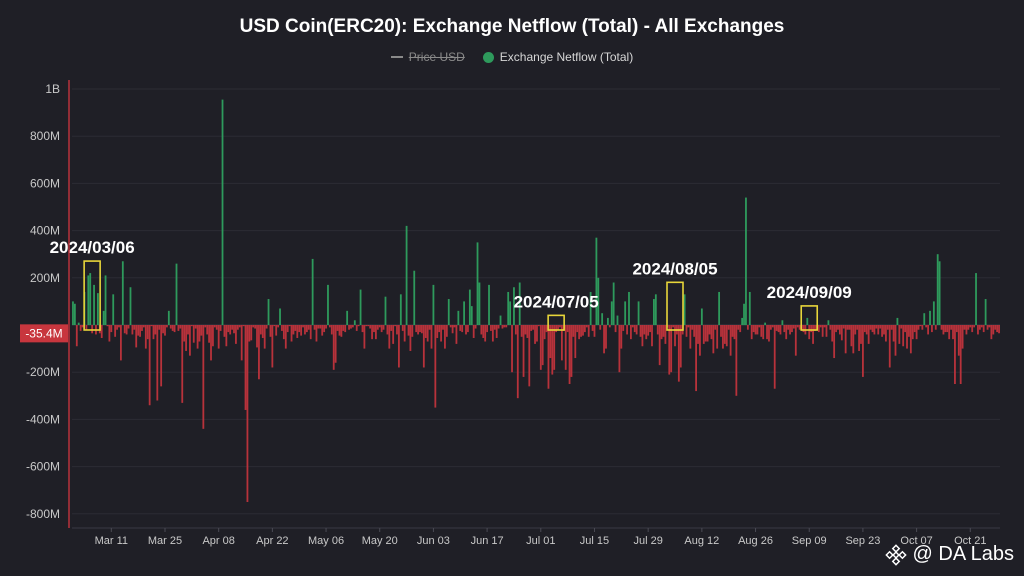 The image size is (1024, 576). Describe the element at coordinates (557, 57) in the screenshot. I see `legend-item-netflow: Exchange Netflow (Total)` at that location.